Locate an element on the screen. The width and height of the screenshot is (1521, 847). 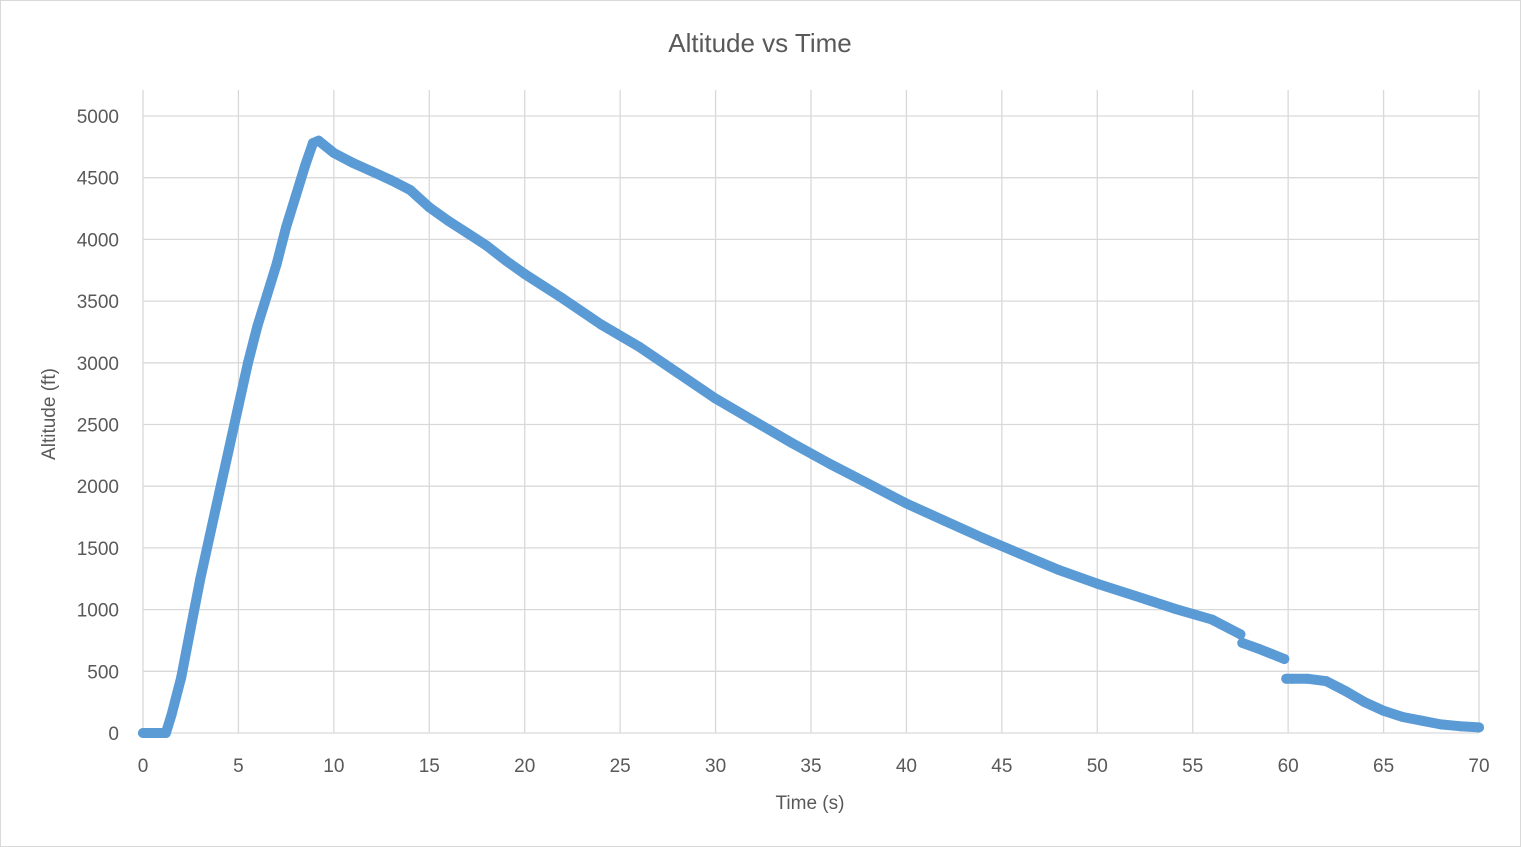
x-tick-label: 65 is located at coordinates (1383, 766).